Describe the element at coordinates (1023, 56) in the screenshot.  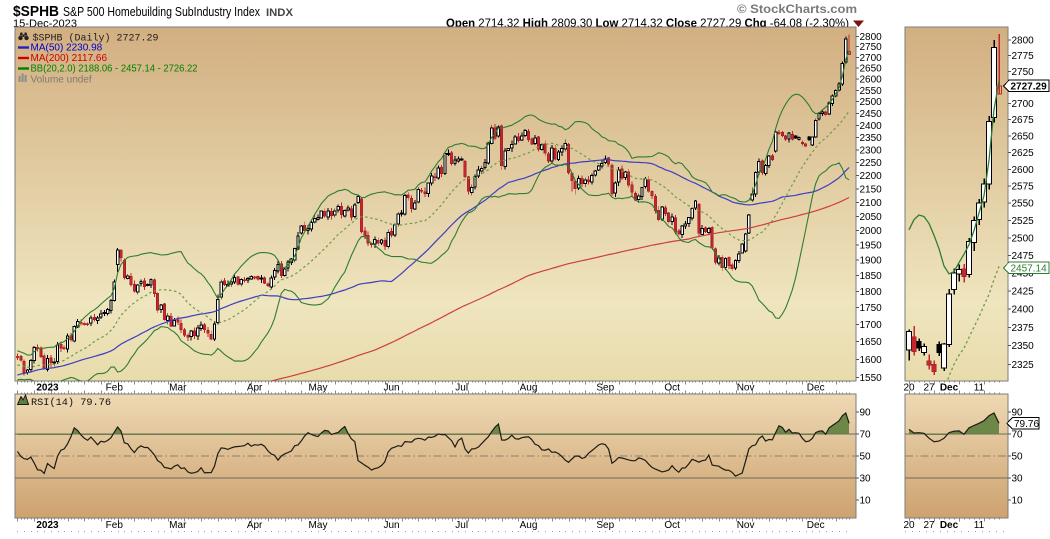
I see `svg-text: 2775` at that location.